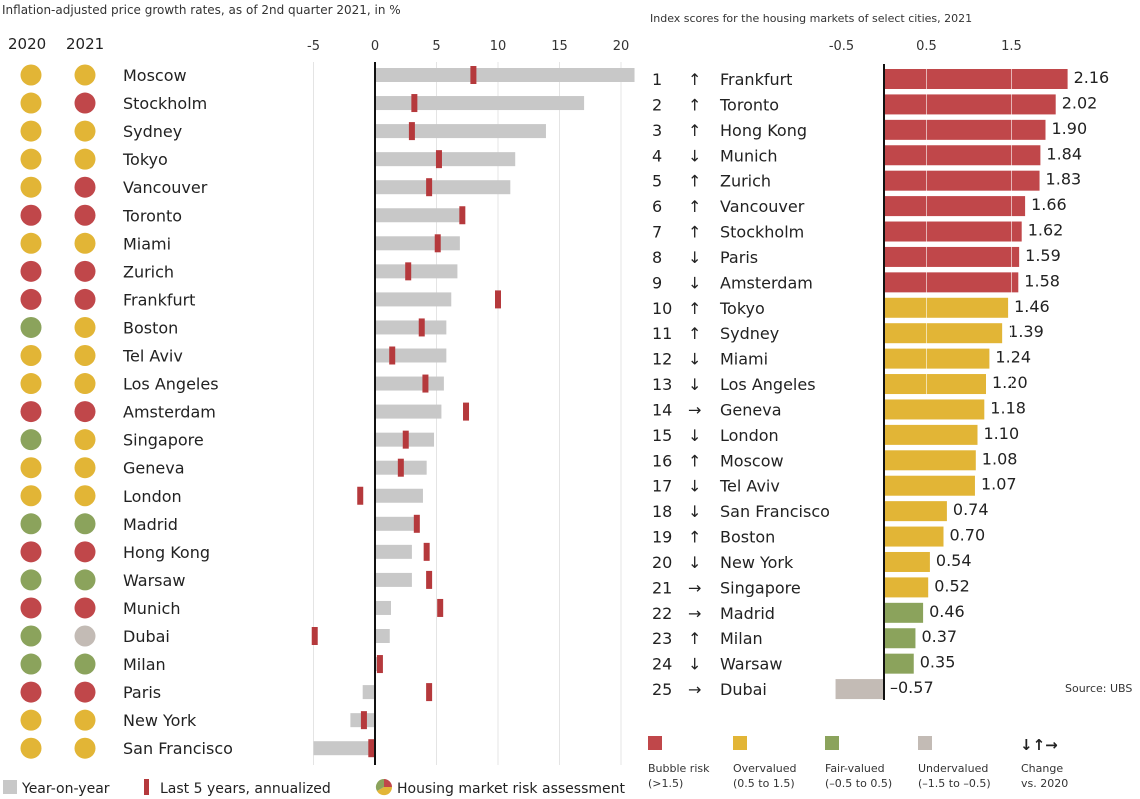  I want to click on legend-bubble-range: (>1.5), so click(665, 783).